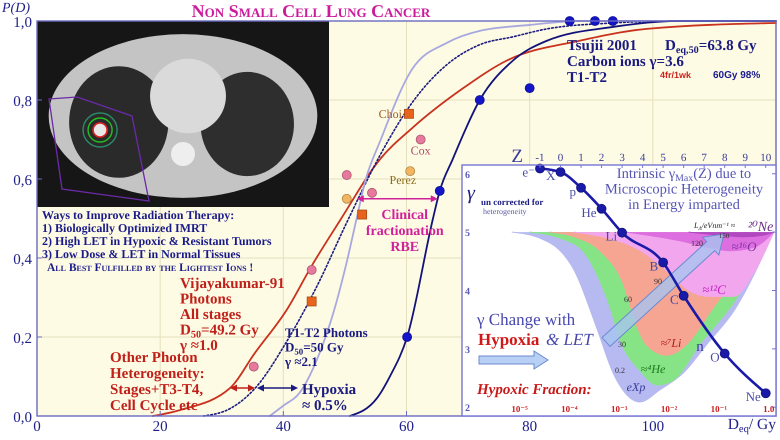 The width and height of the screenshot is (780, 440). Describe the element at coordinates (530, 427) in the screenshot. I see `x-tick-label: 80` at that location.